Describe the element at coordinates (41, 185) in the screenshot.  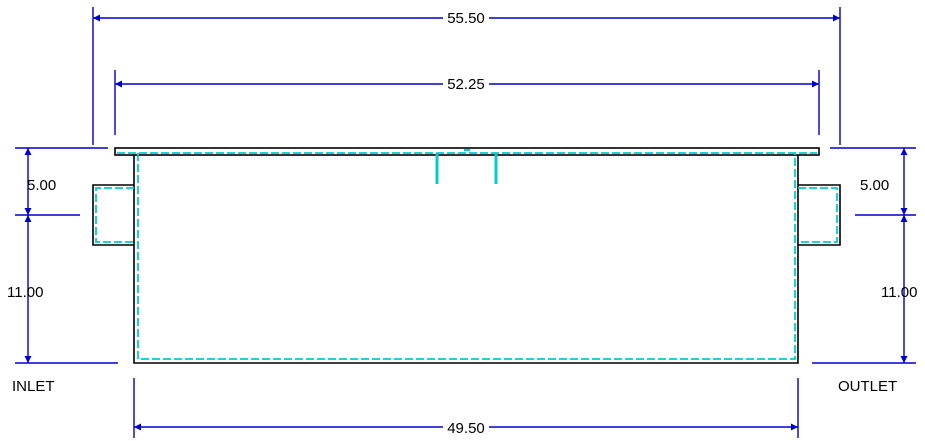
I see `dim-inlet-offset-text: 5.00` at that location.